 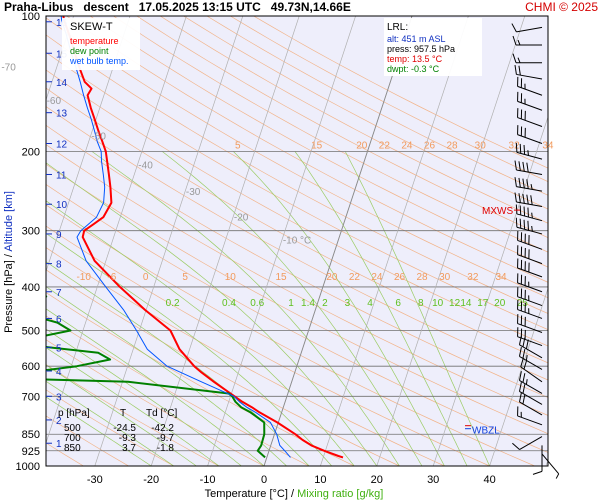 I want to click on altitude-tick-label: 3, so click(x=59, y=397).